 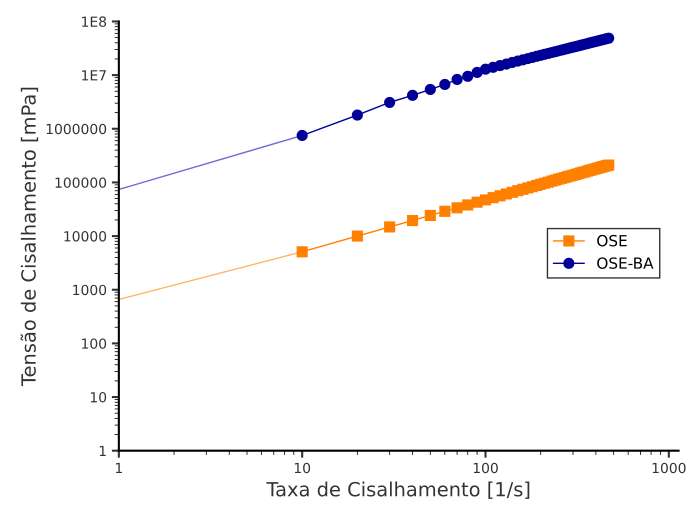 I want to click on legend-label: OSE, so click(x=612, y=240).